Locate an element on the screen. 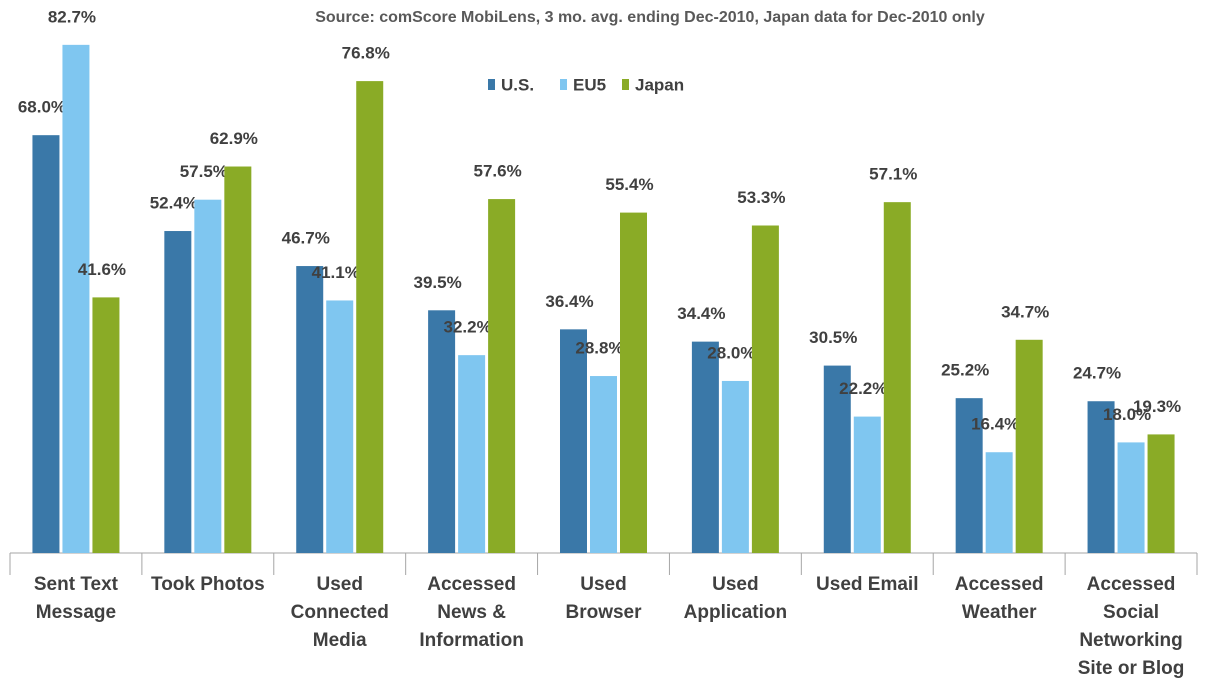 The width and height of the screenshot is (1205, 682). value-label: 28.0% is located at coordinates (731, 352).